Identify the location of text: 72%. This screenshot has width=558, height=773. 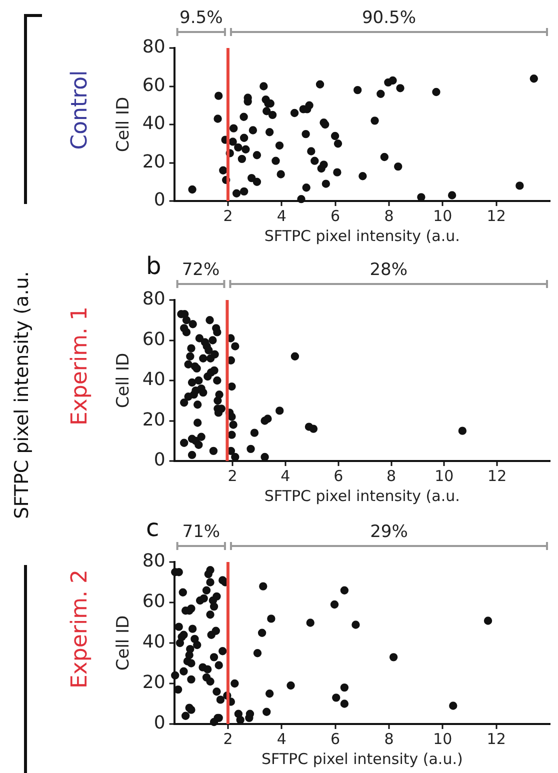
(201, 270).